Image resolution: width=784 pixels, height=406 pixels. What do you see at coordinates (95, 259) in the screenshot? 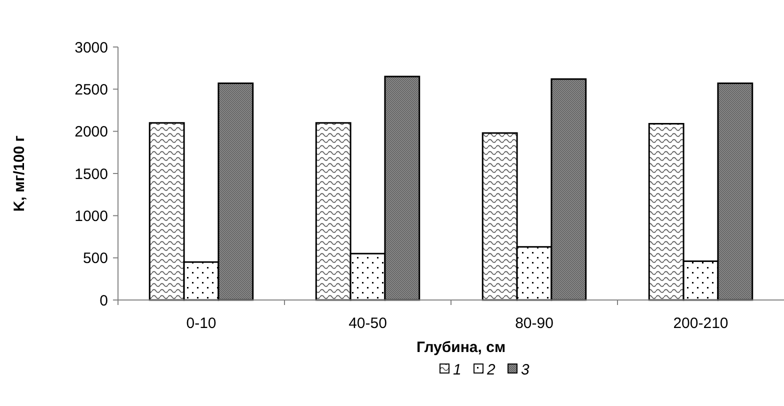
I see `y-tick-label: 500` at bounding box center [95, 259].